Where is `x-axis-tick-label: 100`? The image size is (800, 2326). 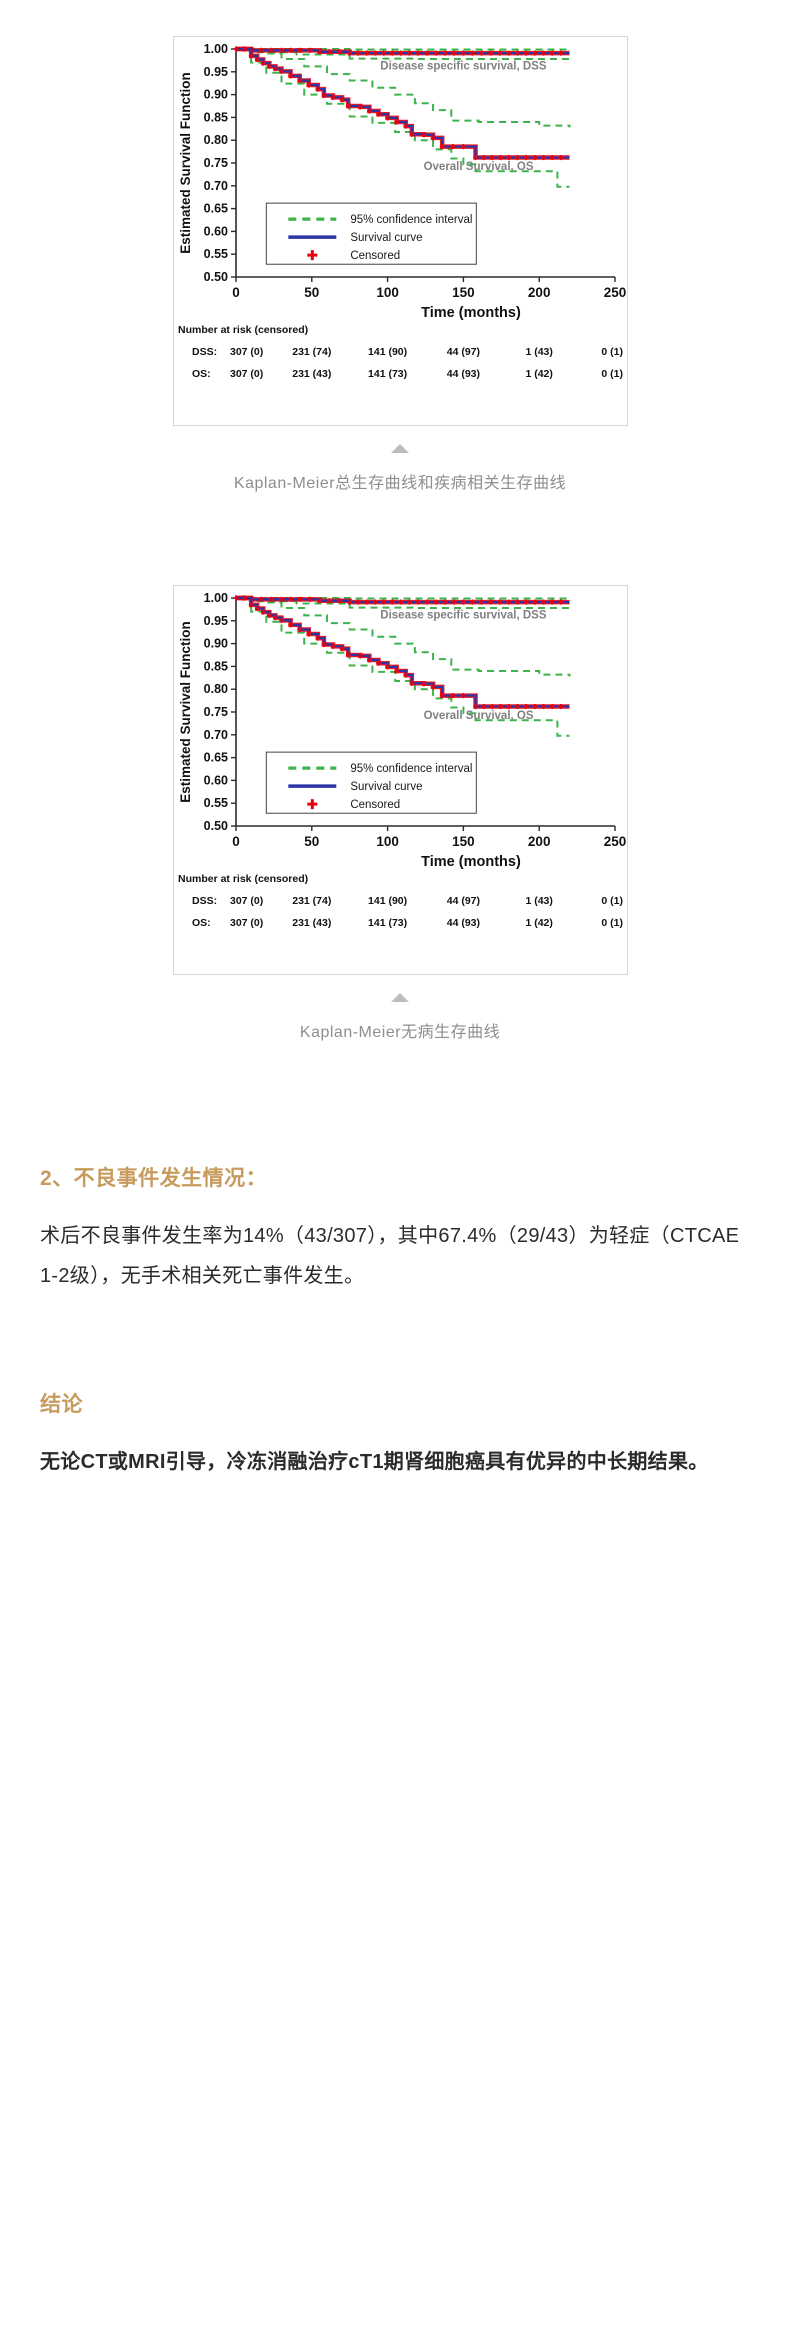
x-axis-tick-label: 100 is located at coordinates (387, 292).